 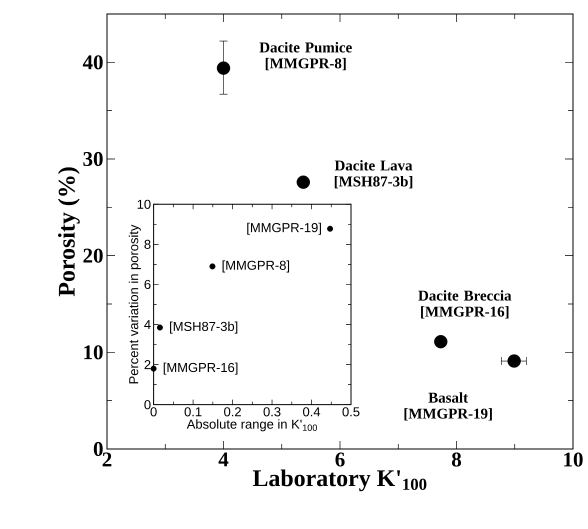 What do you see at coordinates (311, 411) in the screenshot?
I see `x-tick-label: 0.4` at bounding box center [311, 411].